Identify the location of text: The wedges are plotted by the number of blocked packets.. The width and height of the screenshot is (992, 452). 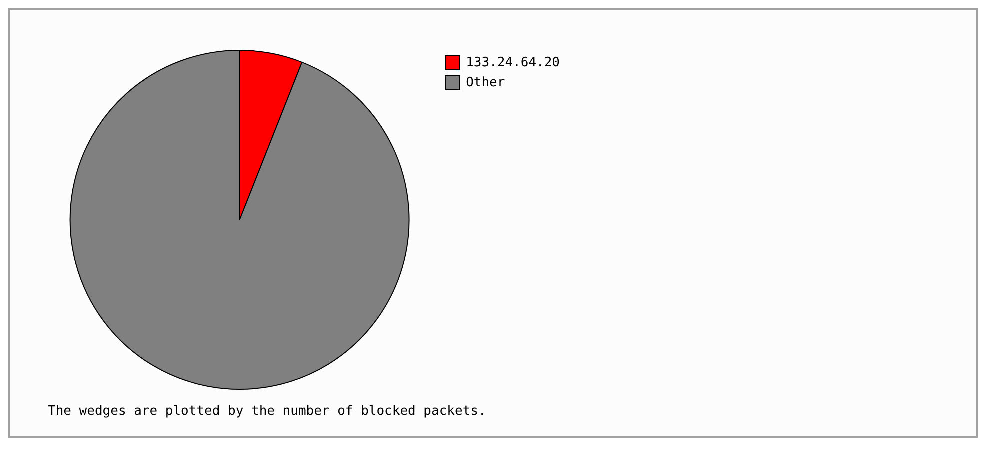
(267, 411).